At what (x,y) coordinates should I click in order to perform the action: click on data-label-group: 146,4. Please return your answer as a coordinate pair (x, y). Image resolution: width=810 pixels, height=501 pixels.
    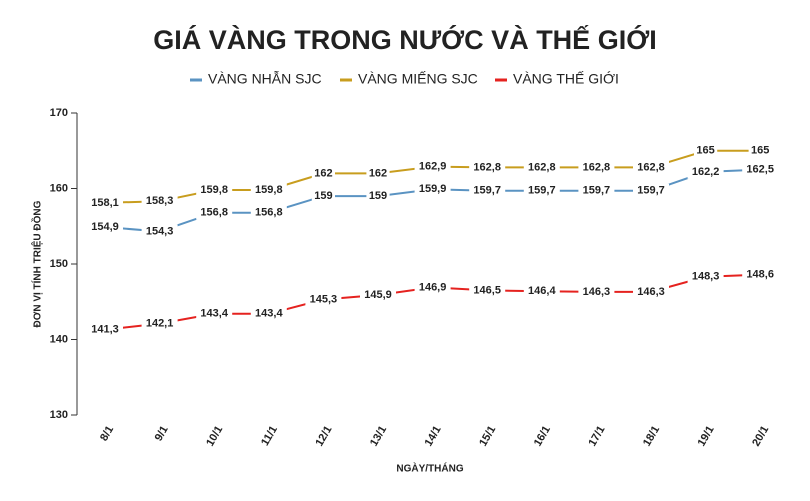
    Looking at the image, I should click on (541, 291).